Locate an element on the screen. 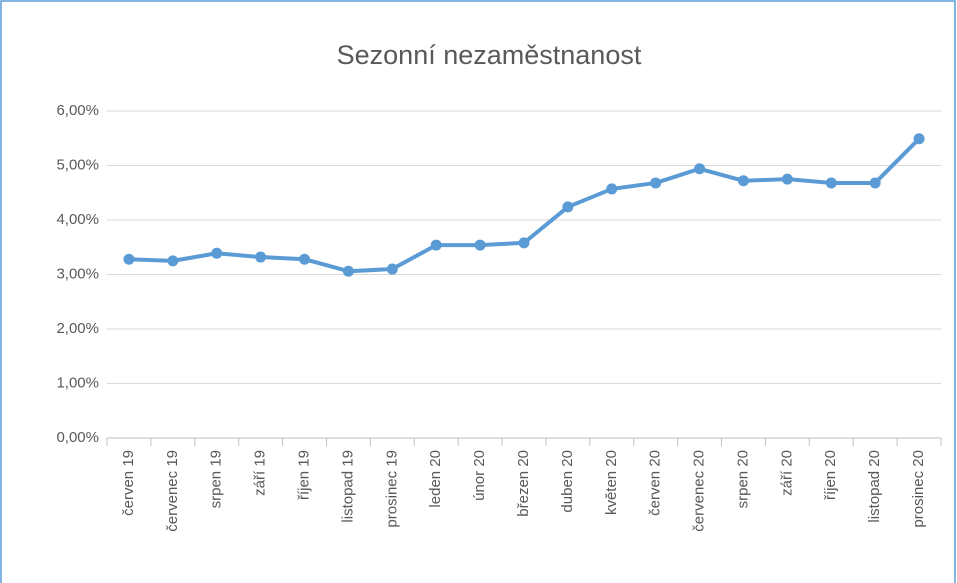 The width and height of the screenshot is (957, 583). x-tick-label: září 19 is located at coordinates (260, 473).